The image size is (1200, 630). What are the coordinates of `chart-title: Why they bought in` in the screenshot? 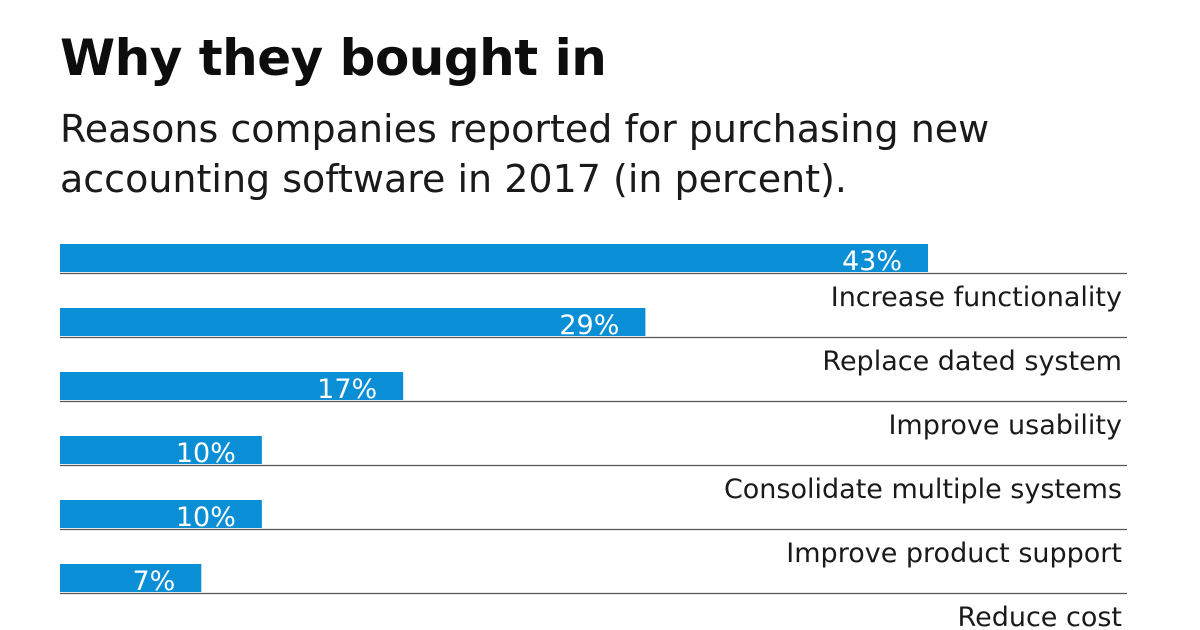 It's located at (333, 58).